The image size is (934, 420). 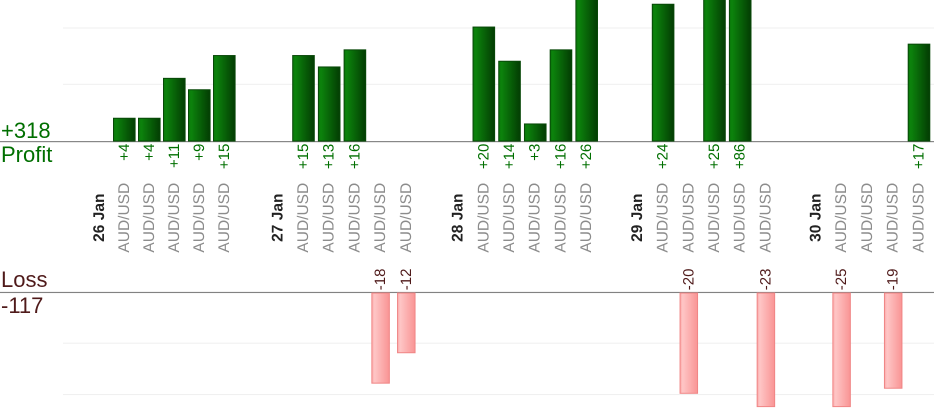 What do you see at coordinates (458, 218) in the screenshot?
I see `x-axis-date-label: 28 Jan` at bounding box center [458, 218].